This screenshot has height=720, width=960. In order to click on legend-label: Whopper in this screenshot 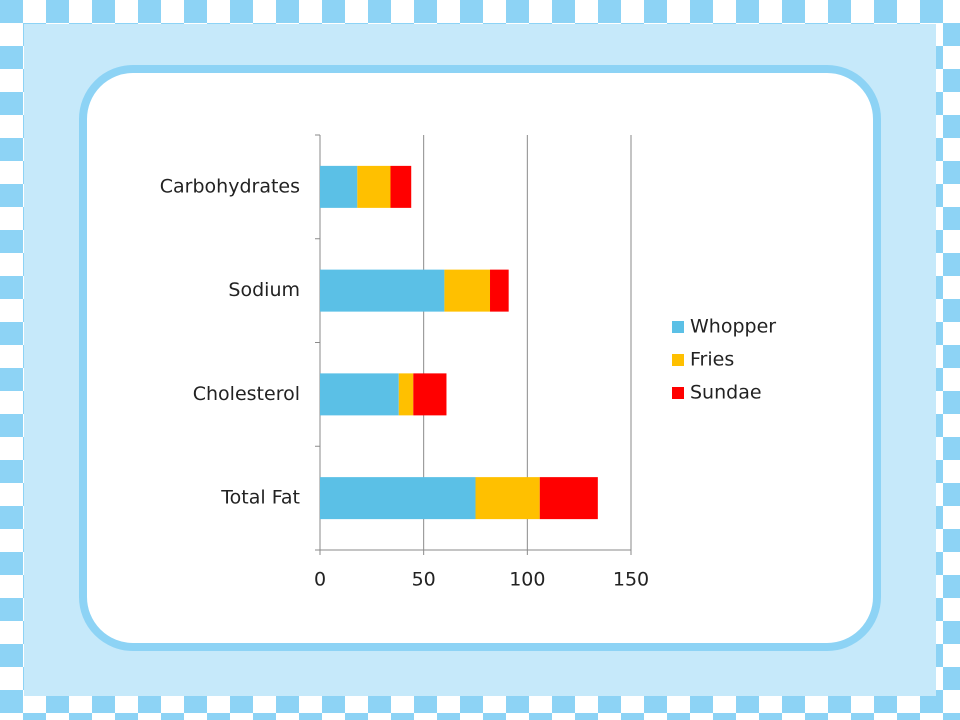, I will do `click(733, 327)`.